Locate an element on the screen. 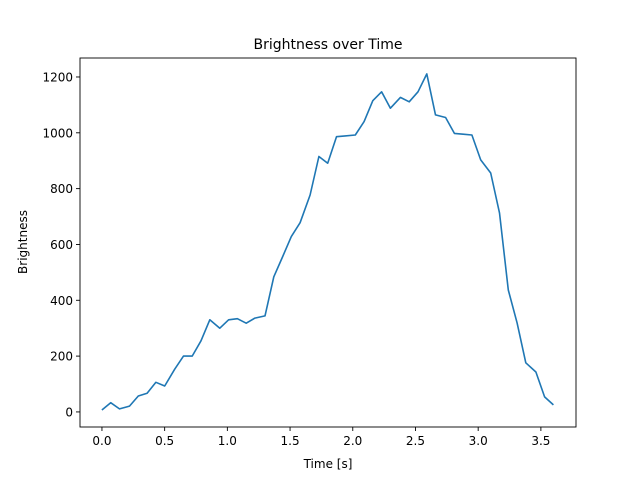 The image size is (640, 484). x-axis-ticks: 0.0 0.5 1.0 1.5 2.0 2.5 3.0 3.5 is located at coordinates (321, 437).